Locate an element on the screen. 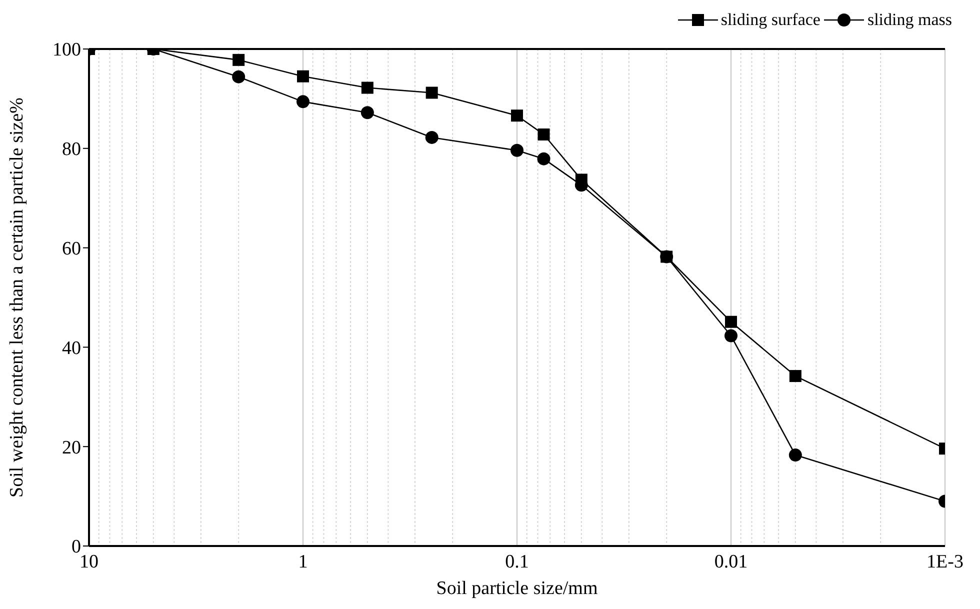 The width and height of the screenshot is (980, 609). y-tick-label: 0 is located at coordinates (76, 547).